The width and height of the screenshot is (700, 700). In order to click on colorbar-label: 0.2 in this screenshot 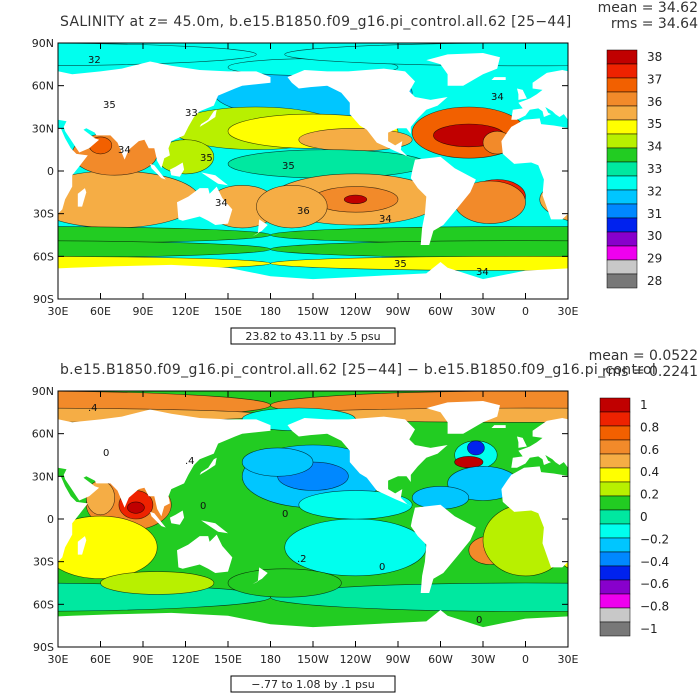, I will do `click(649, 495)`.